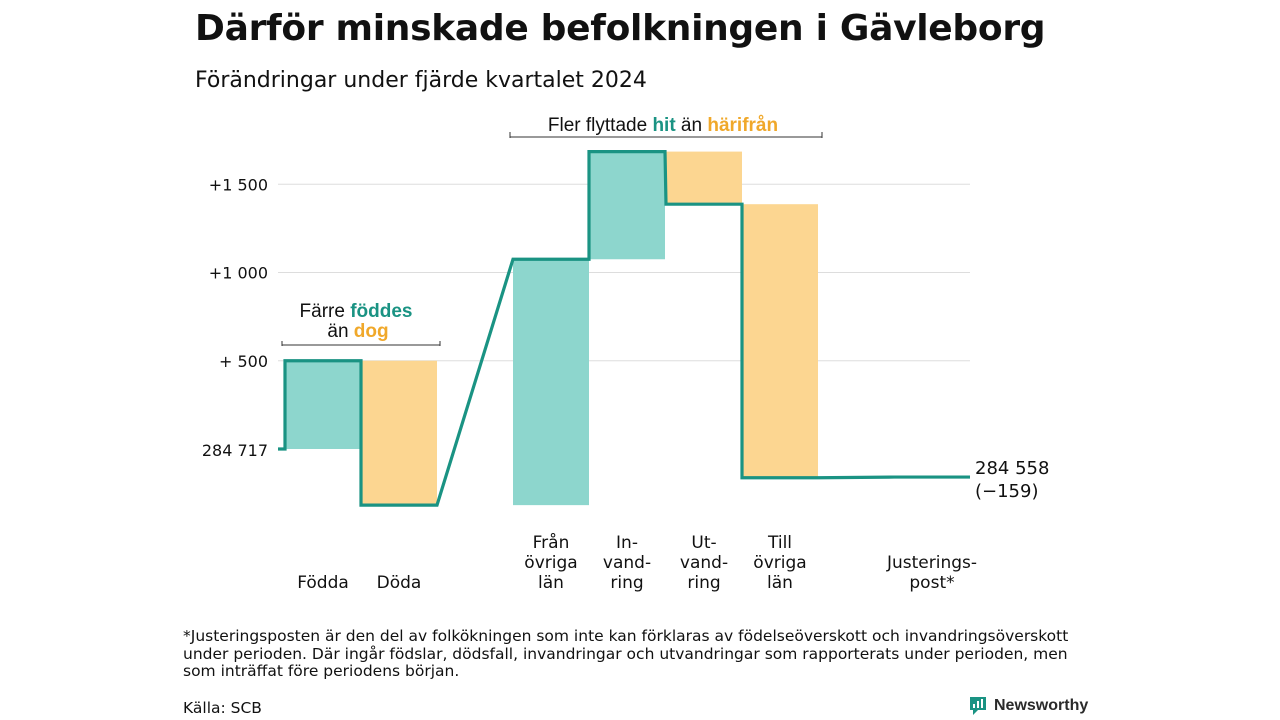  I want to click on brand-logo: Newsworthy, so click(1028, 706).